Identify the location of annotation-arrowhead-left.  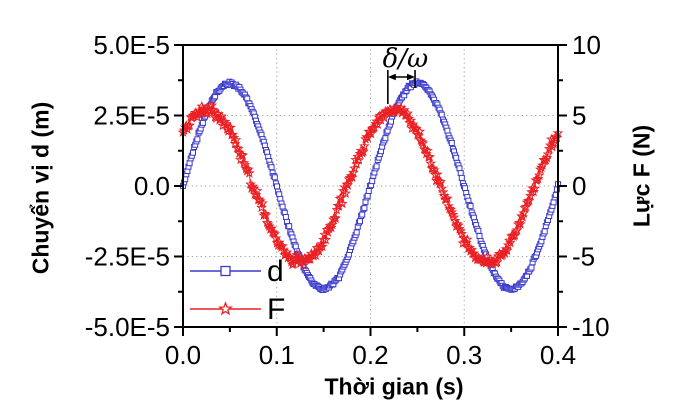
(391, 77).